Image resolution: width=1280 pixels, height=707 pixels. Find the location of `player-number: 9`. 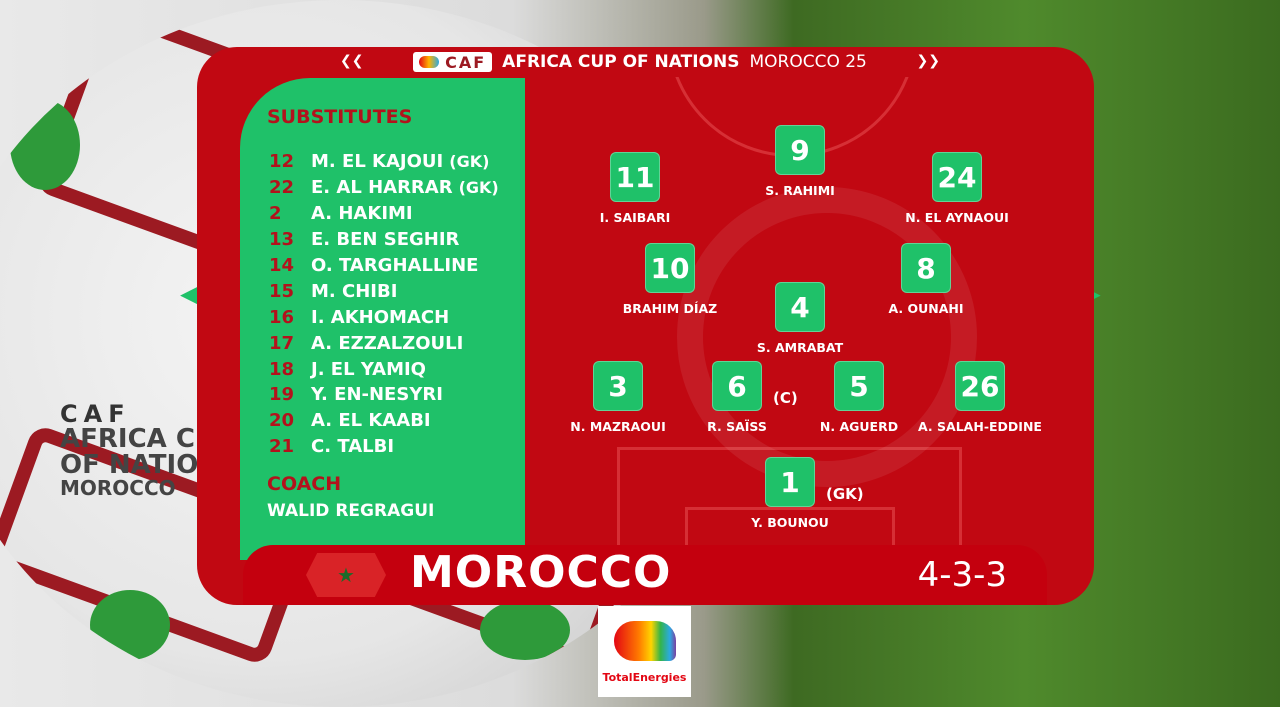

player-number: 9 is located at coordinates (800, 150).